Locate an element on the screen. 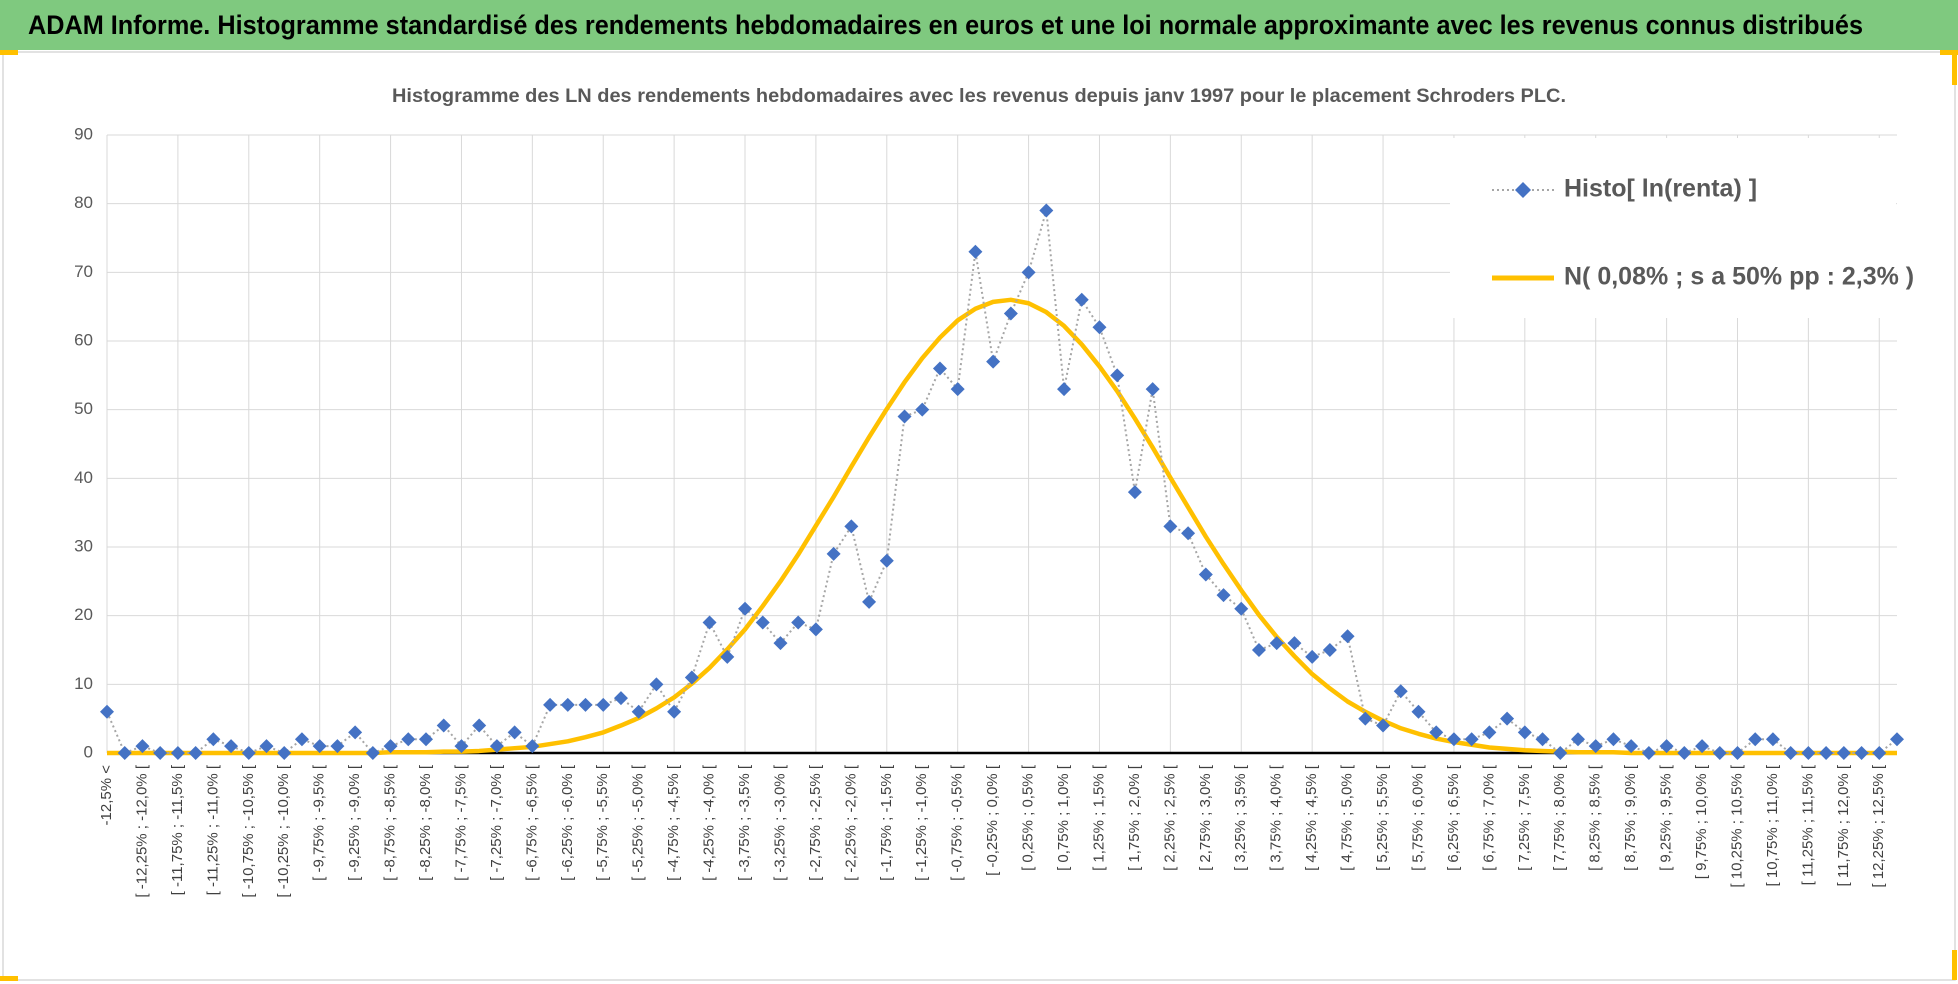 This screenshot has height=984, width=1958. x-tick-label: [ 8,75% ; 9,0% [ is located at coordinates (1630, 817).